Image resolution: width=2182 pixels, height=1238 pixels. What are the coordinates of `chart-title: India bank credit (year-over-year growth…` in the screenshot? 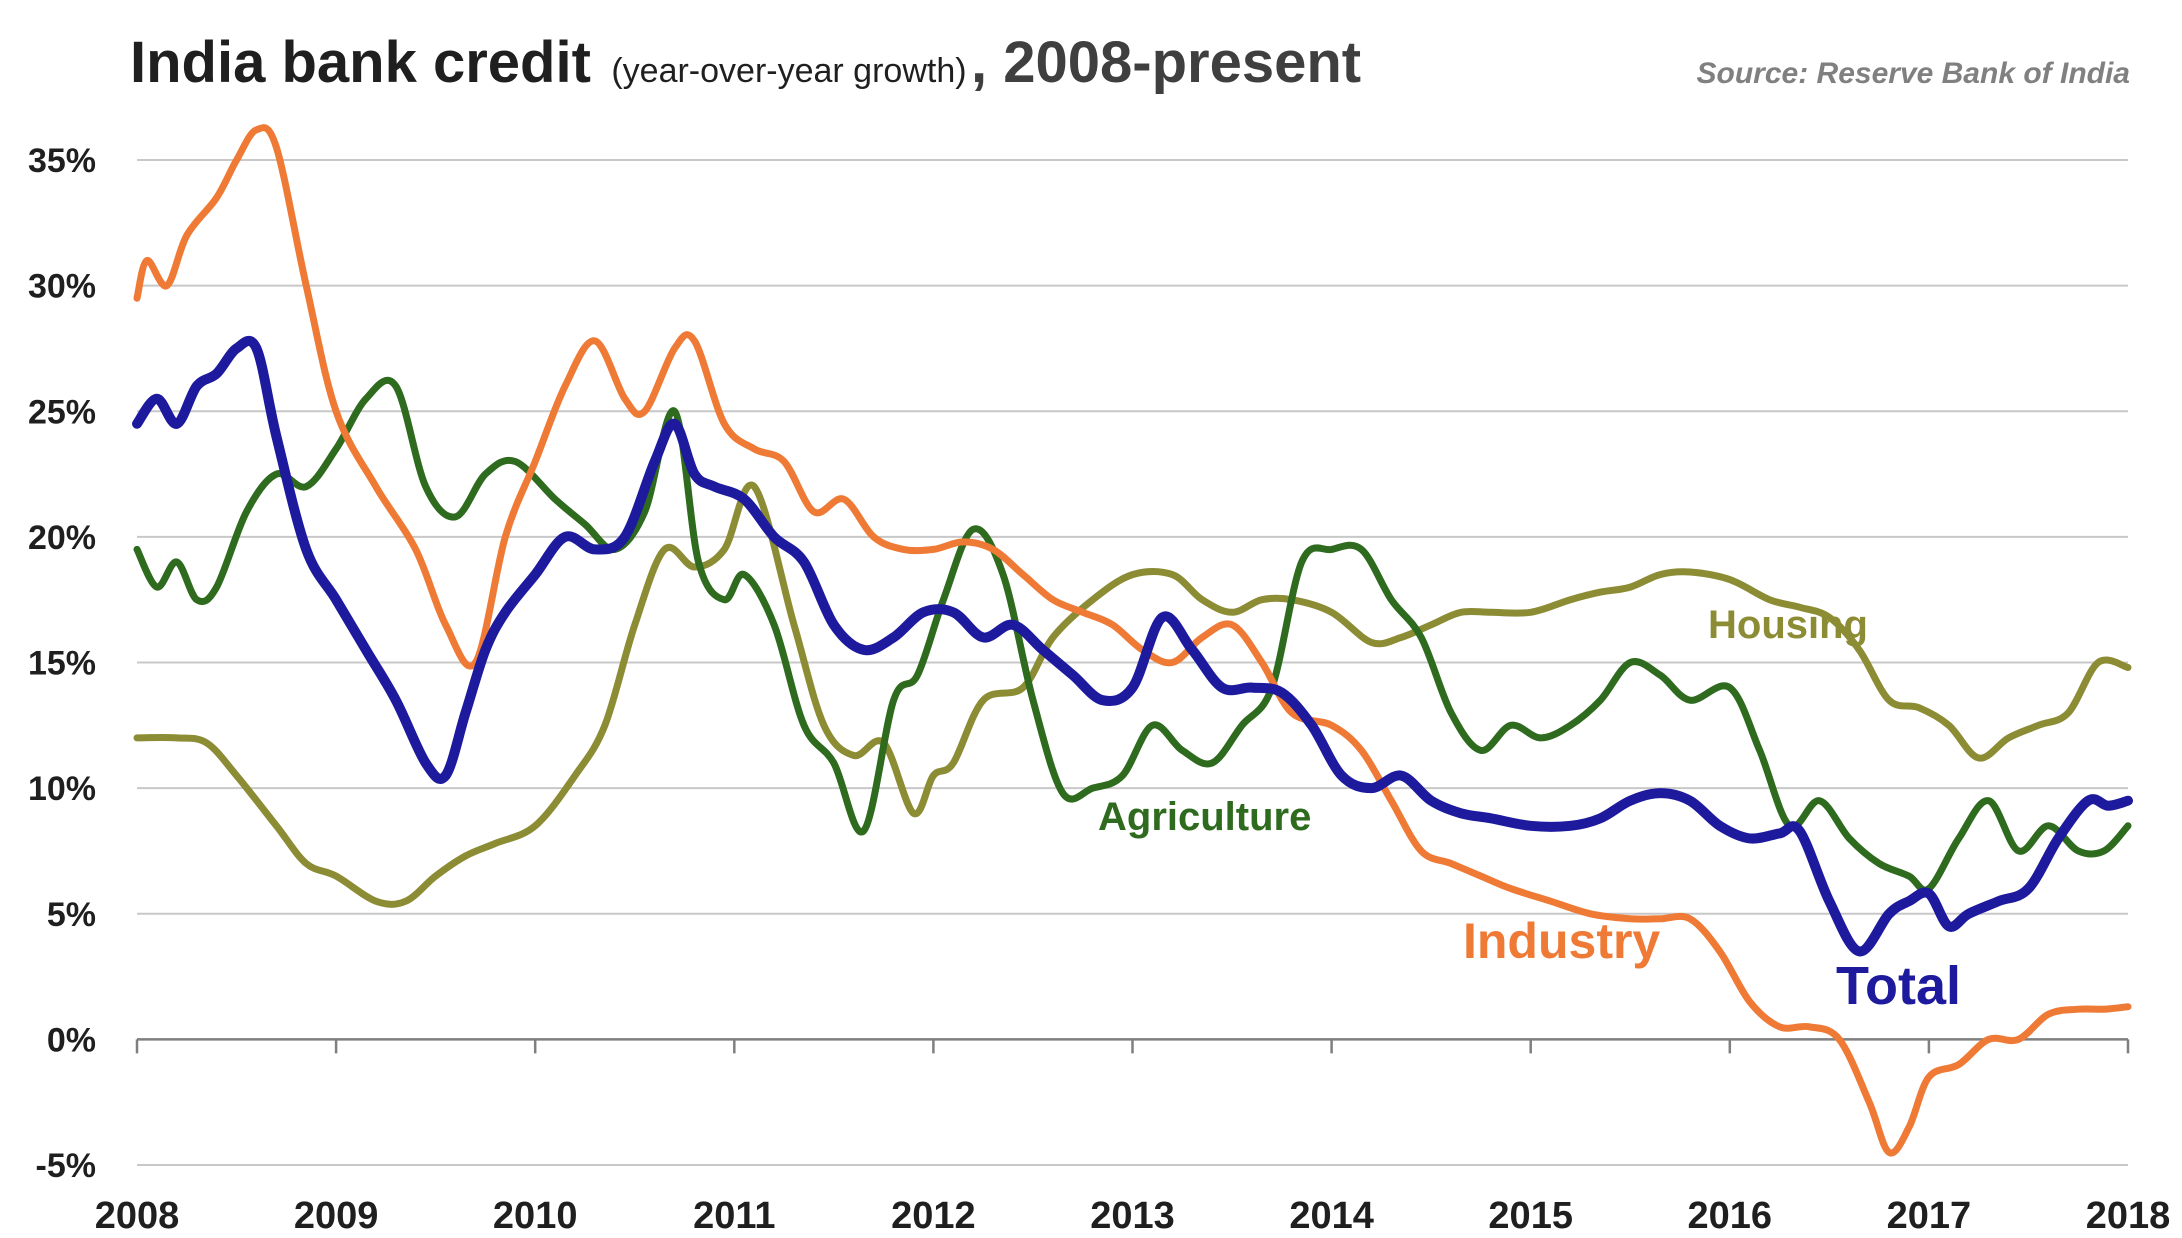 It's located at (745, 62).